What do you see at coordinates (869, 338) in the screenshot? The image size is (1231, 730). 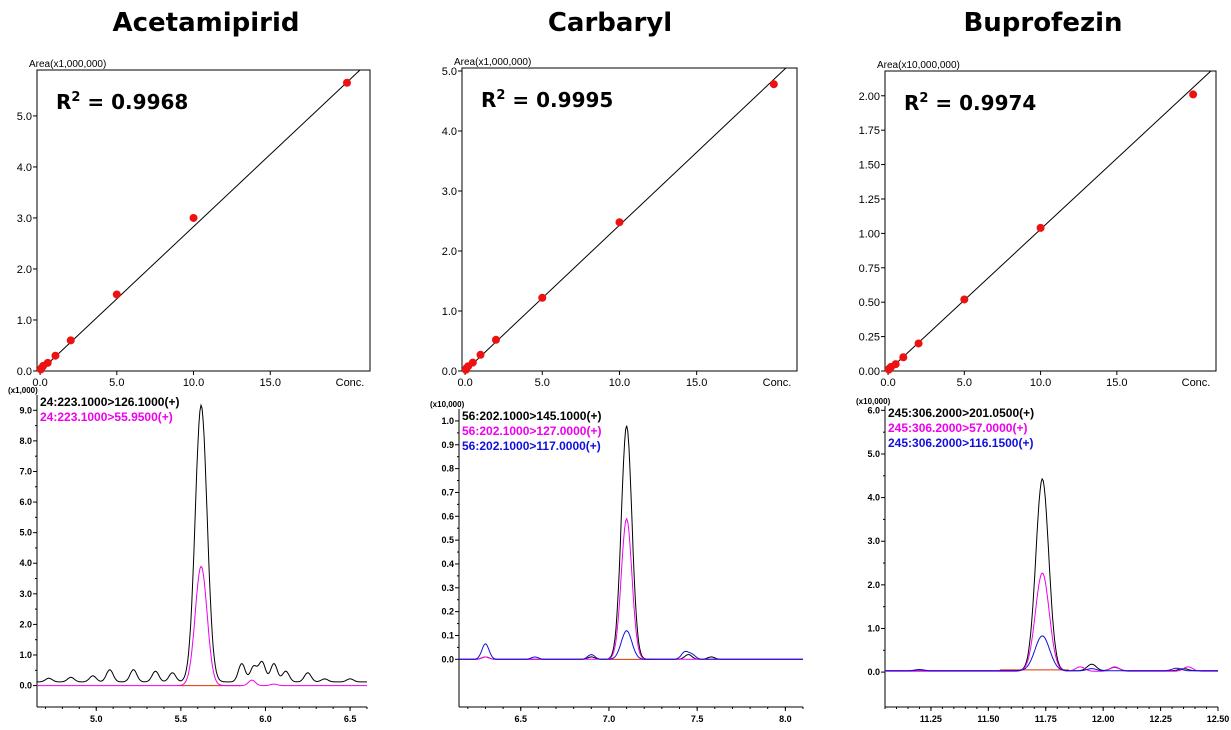 I see `chart-3-ytick-label: 0.25` at bounding box center [869, 338].